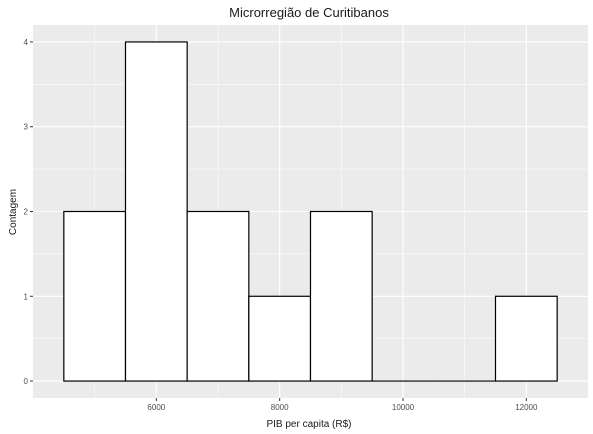  Describe the element at coordinates (13, 212) in the screenshot. I see `y-axis-label: Contagem` at that location.